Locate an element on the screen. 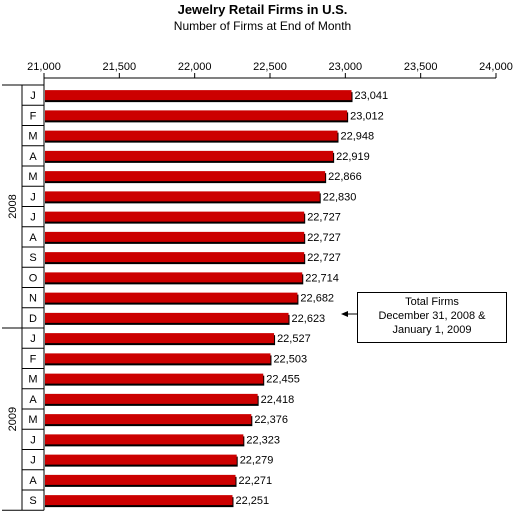 The height and width of the screenshot is (519, 525). x-tick-label: 23,000 is located at coordinates (346, 67).